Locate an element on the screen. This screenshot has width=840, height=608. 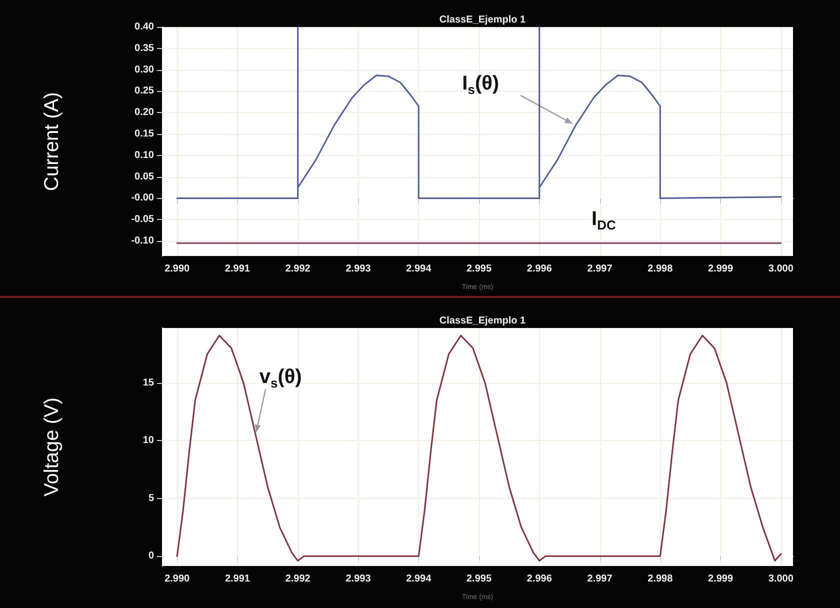
y-tick-label: 0.40 is located at coordinates (144, 27).